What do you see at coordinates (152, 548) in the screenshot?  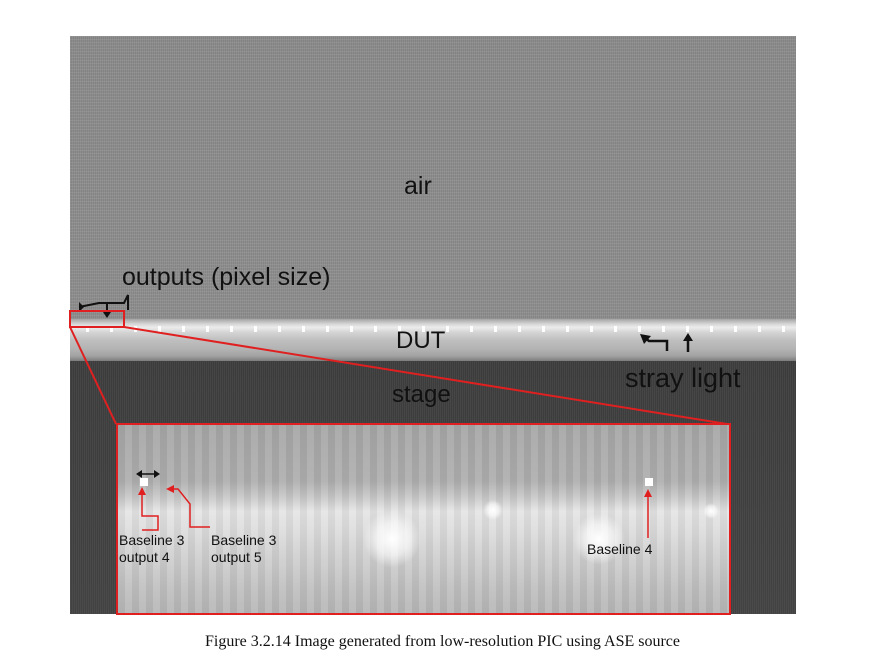 I see `baseline3-output4-label: Baseline 3 output 4` at bounding box center [152, 548].